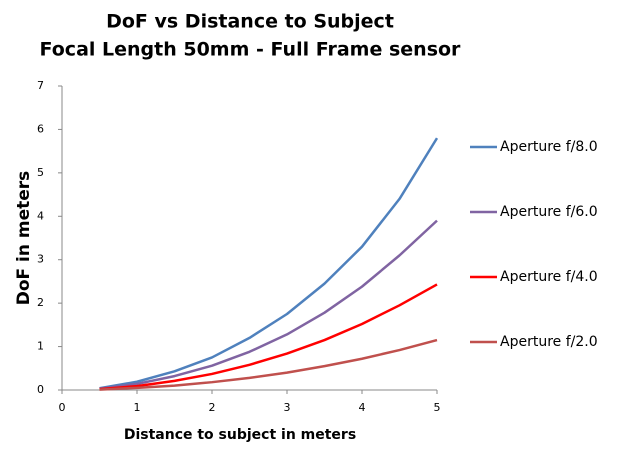  I want to click on legend-label: Aperture f/2.0, so click(549, 342).